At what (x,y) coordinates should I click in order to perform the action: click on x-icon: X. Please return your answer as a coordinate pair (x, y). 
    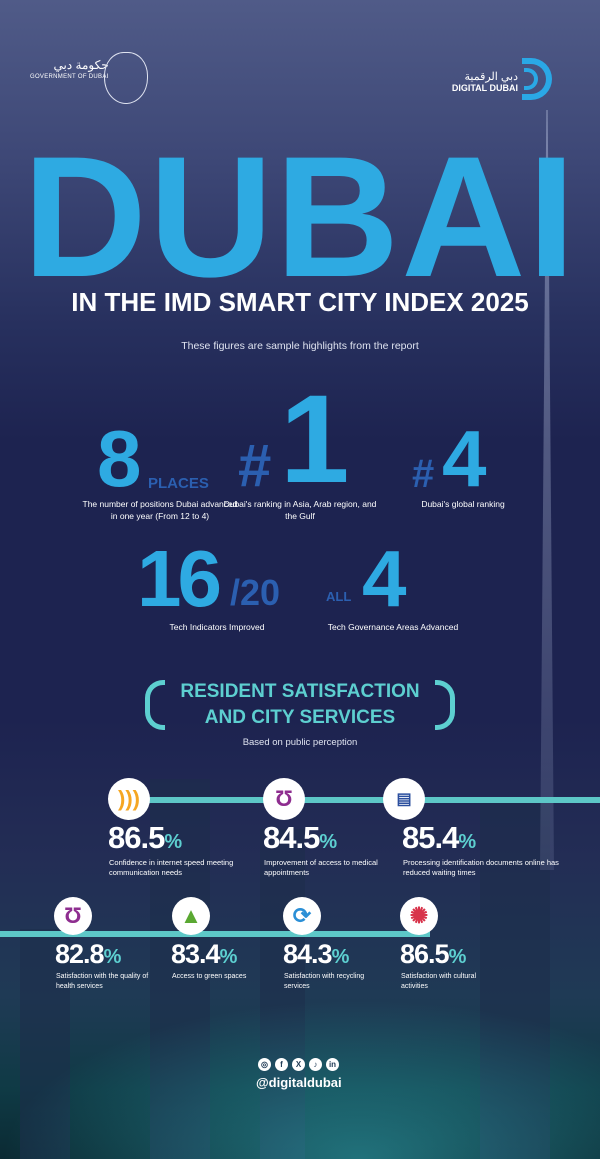
    Looking at the image, I should click on (298, 1064).